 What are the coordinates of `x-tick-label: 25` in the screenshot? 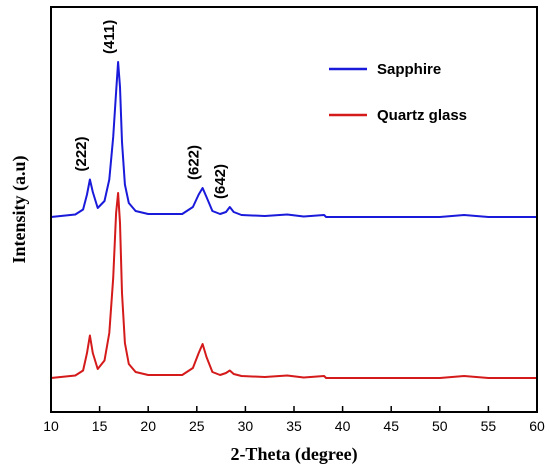 It's located at (197, 426).